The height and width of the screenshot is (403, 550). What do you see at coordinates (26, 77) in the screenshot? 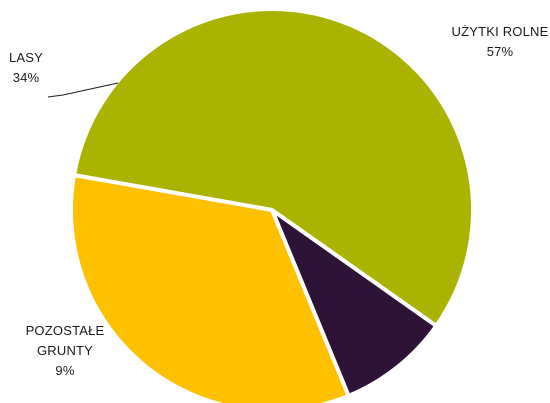
I see `label-lasy-value: 34%` at bounding box center [26, 77].